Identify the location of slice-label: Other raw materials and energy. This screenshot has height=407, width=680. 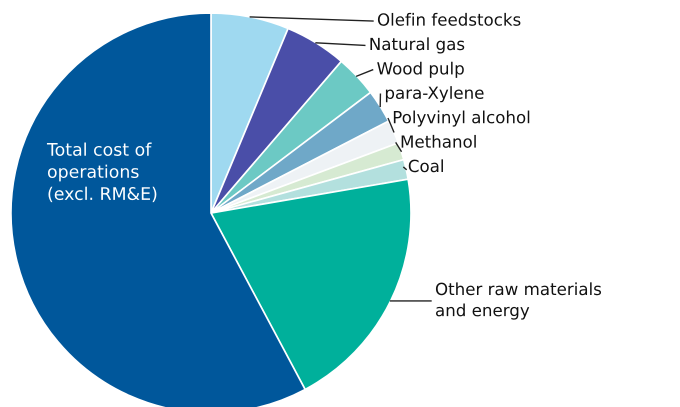
(519, 301).